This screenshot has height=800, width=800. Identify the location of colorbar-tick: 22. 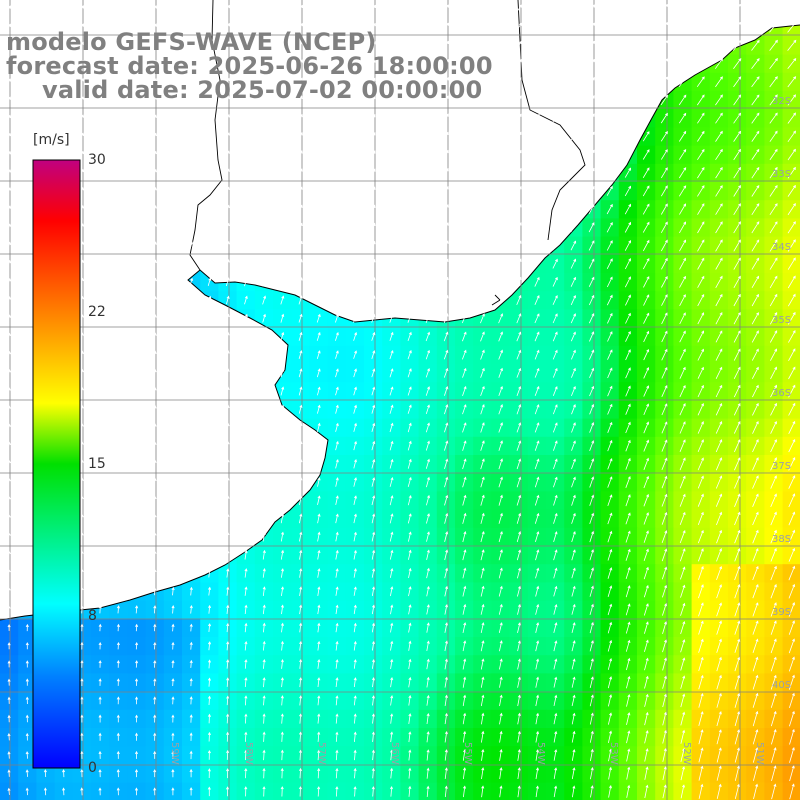
(97, 312).